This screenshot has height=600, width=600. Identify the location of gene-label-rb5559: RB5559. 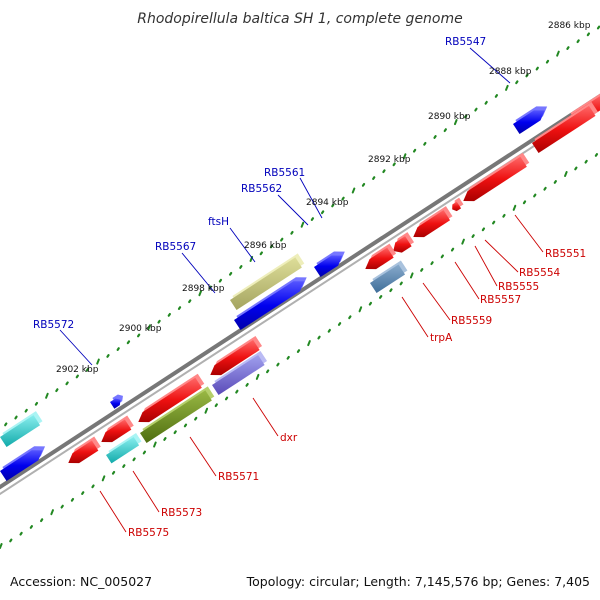
(471, 321).